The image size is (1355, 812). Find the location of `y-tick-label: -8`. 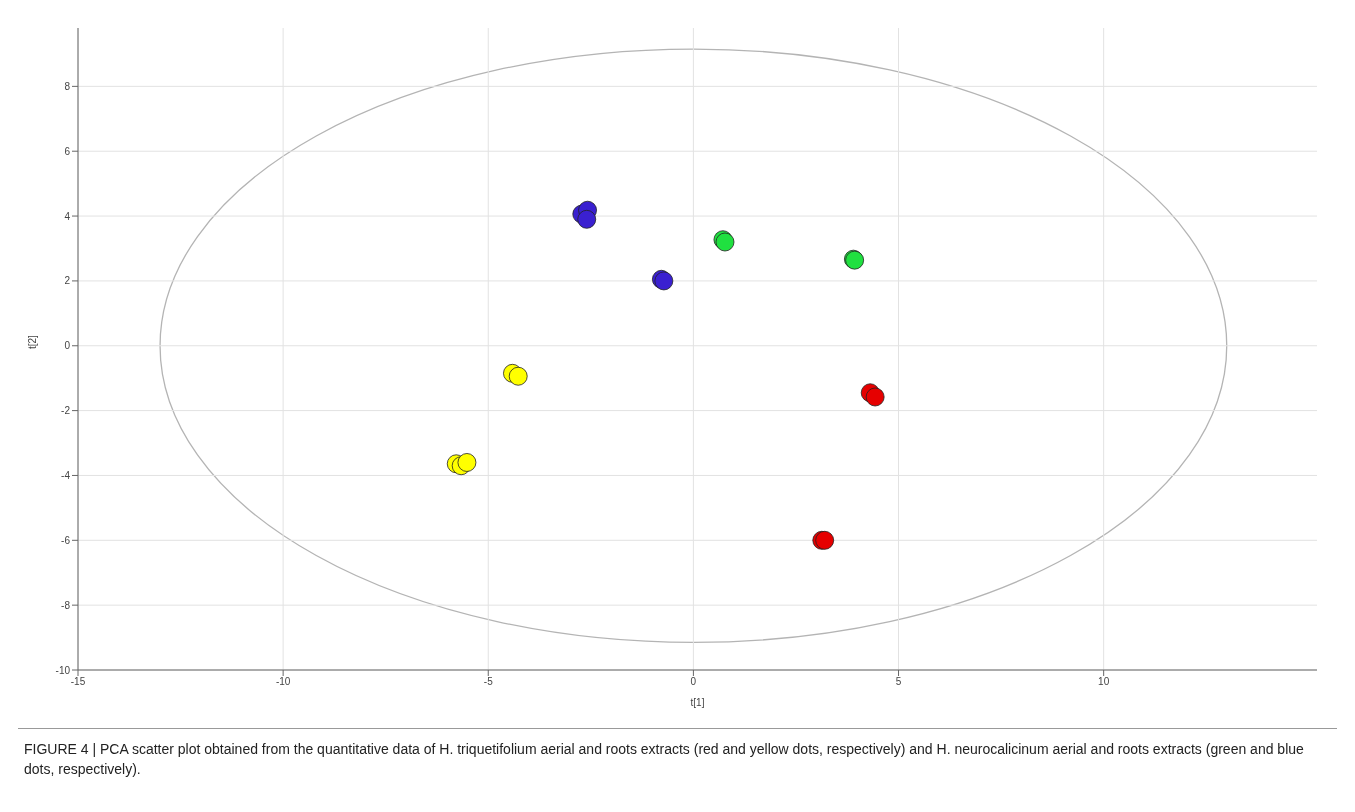

y-tick-label: -8 is located at coordinates (66, 605).